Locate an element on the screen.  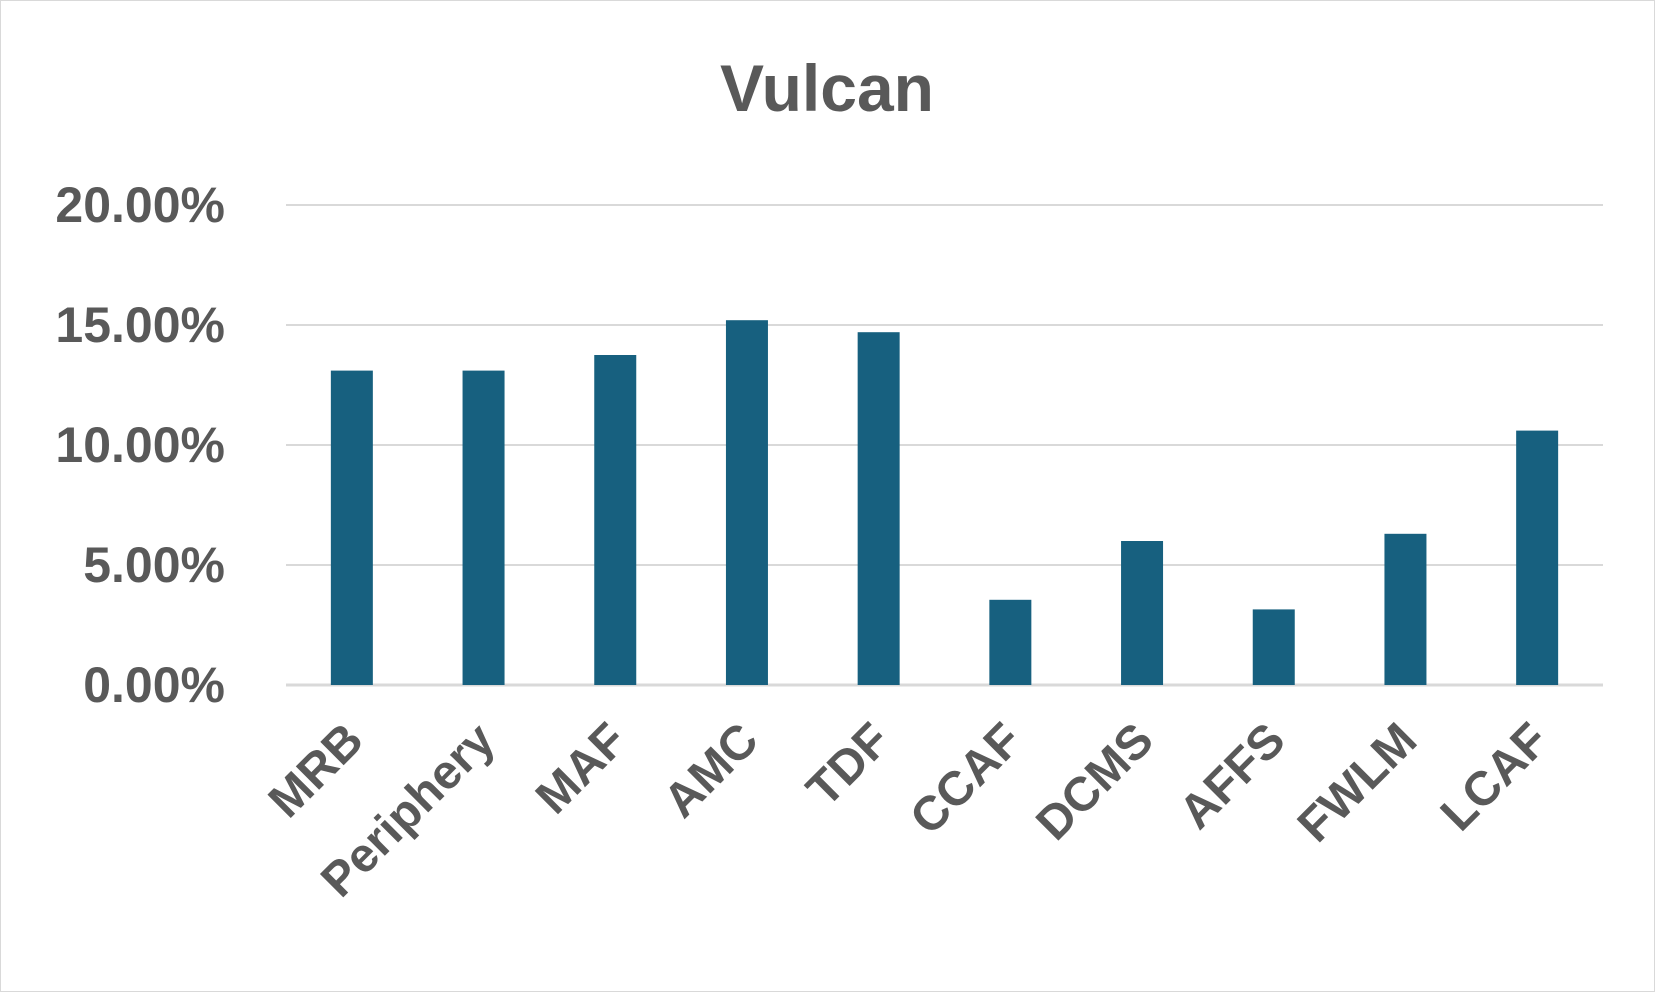
x-tick-label: MRB is located at coordinates (316, 770).